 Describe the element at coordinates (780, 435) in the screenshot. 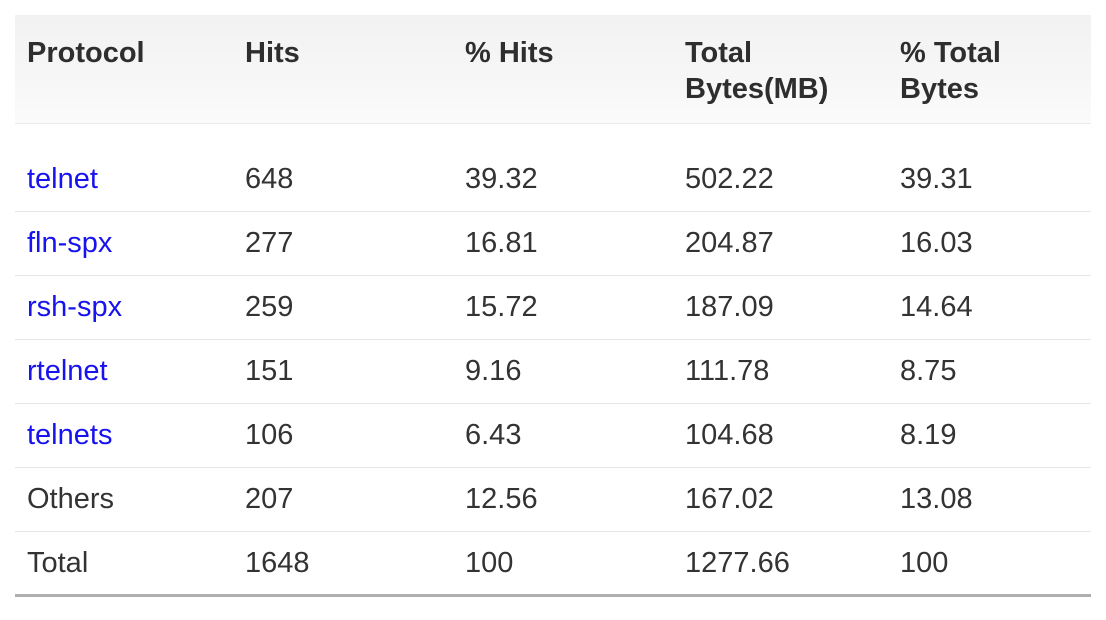

I see `total-bytes-cell: 104.68` at that location.